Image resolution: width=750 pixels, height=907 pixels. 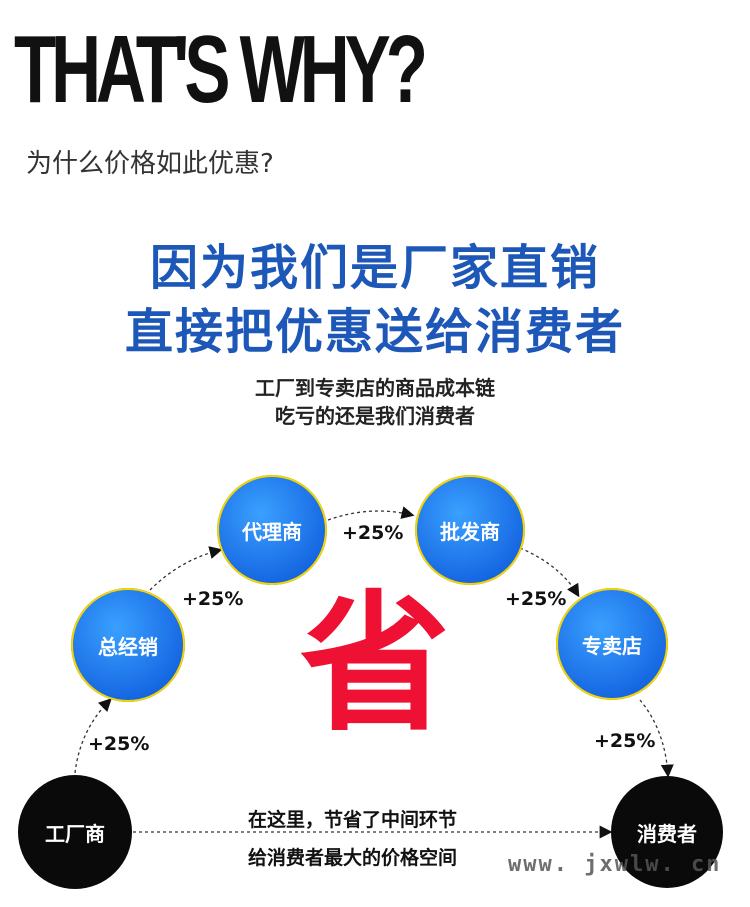 What do you see at coordinates (374, 332) in the screenshot?
I see `headline-line2: 直接把优惠送给消费者` at bounding box center [374, 332].